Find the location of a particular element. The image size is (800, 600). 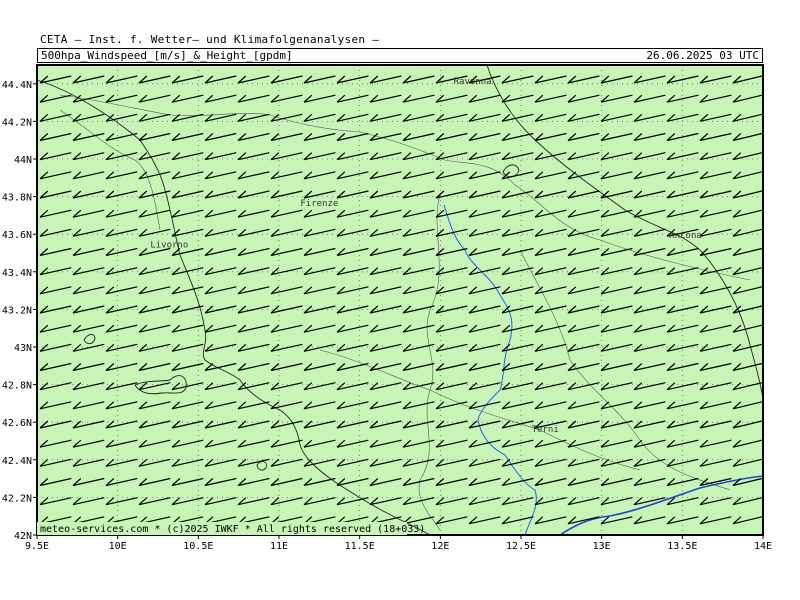

x-tick-label: 13E is located at coordinates (602, 546).